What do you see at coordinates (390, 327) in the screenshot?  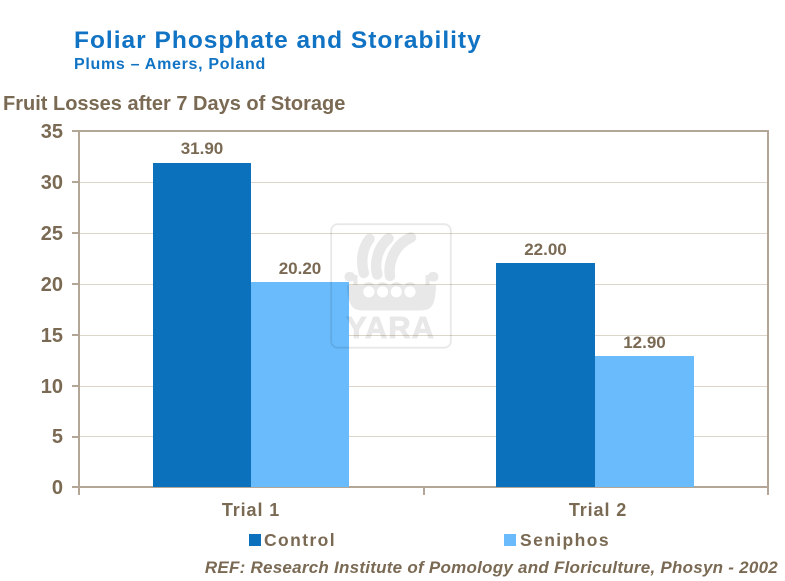 I see `svg-text: YARA` at bounding box center [390, 327].